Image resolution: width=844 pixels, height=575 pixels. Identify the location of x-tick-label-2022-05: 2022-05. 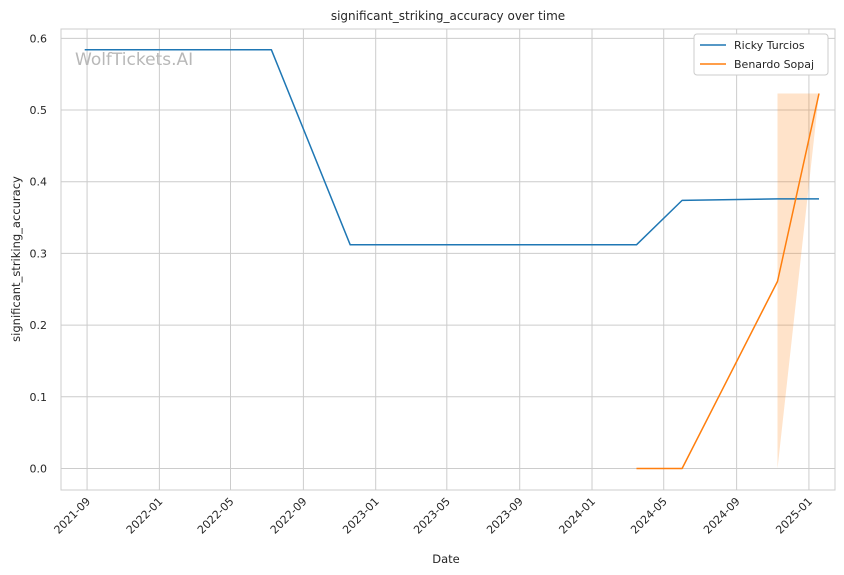
(216, 516).